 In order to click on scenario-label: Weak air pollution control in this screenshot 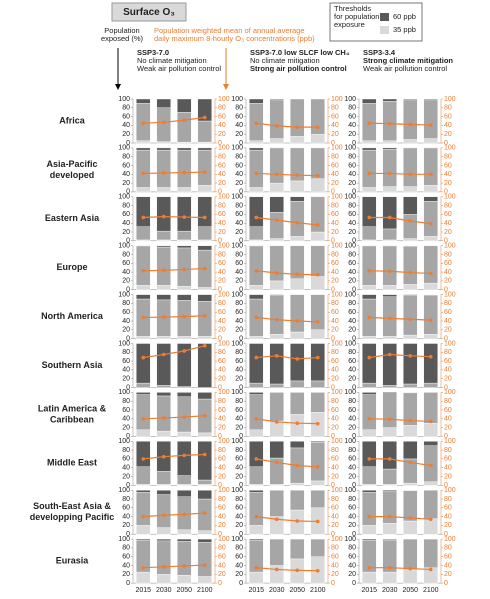, I will do `click(405, 68)`.